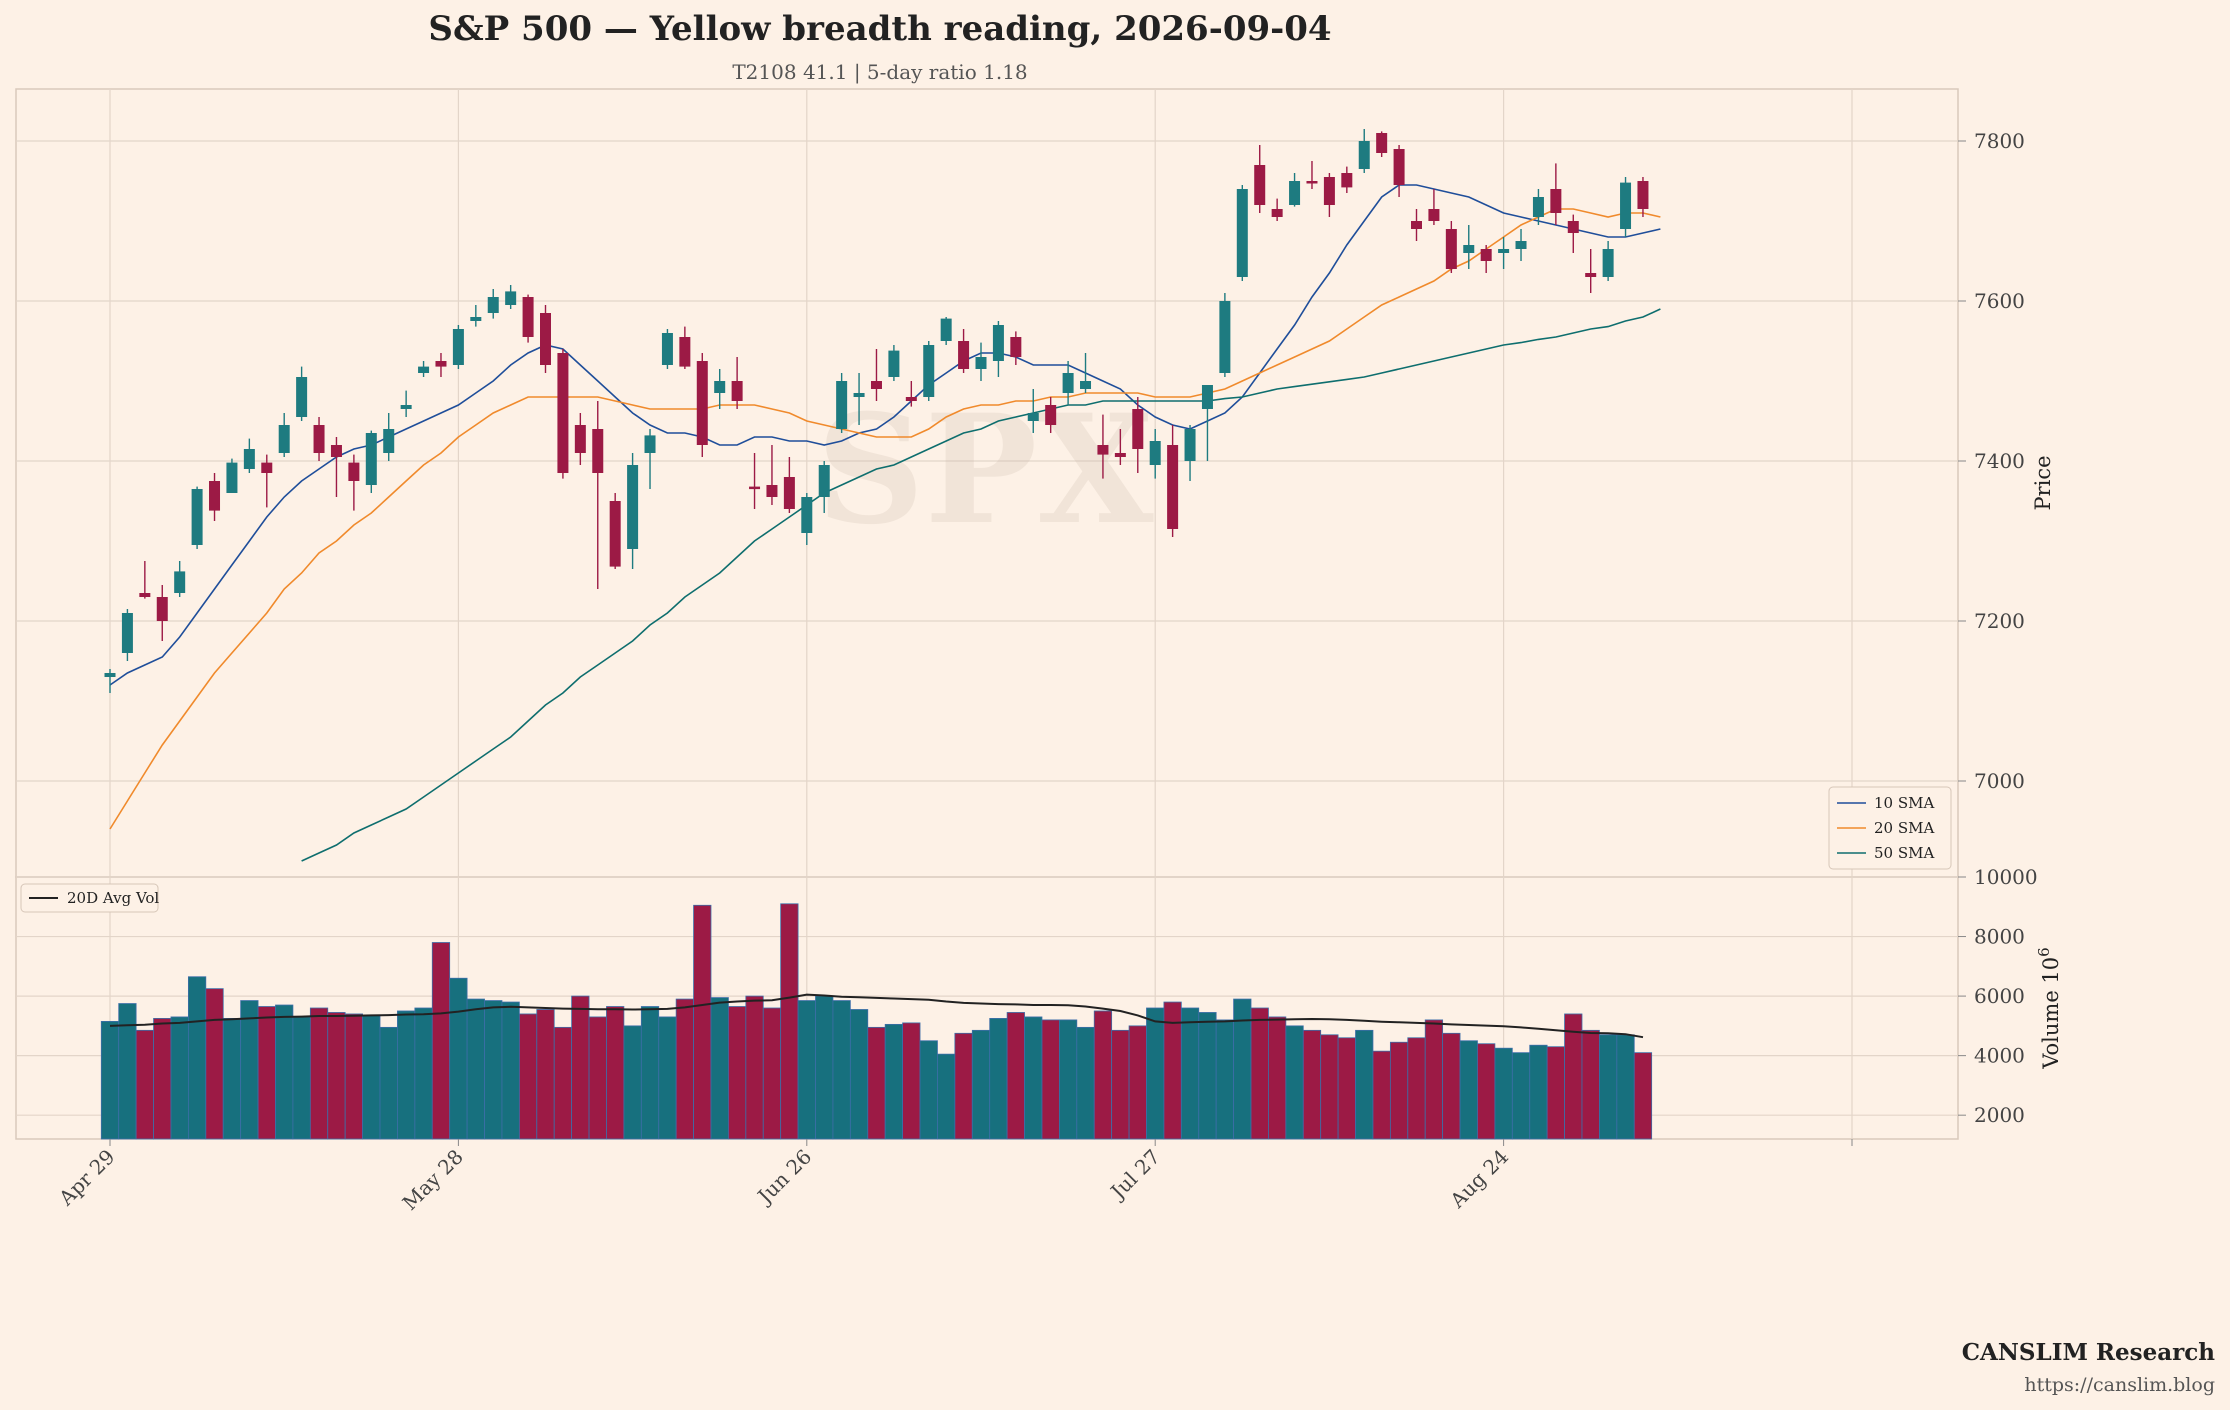 The height and width of the screenshot is (1410, 2230). Describe the element at coordinates (1479, 1179) in the screenshot. I see `x-tick-4: Aug 24` at that location.